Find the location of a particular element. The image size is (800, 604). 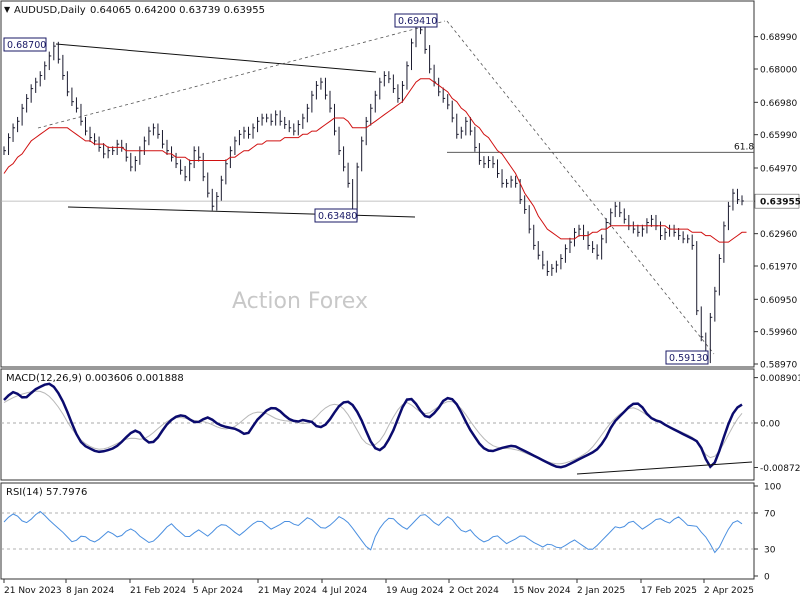

macd-main-line is located at coordinates (373, 425).